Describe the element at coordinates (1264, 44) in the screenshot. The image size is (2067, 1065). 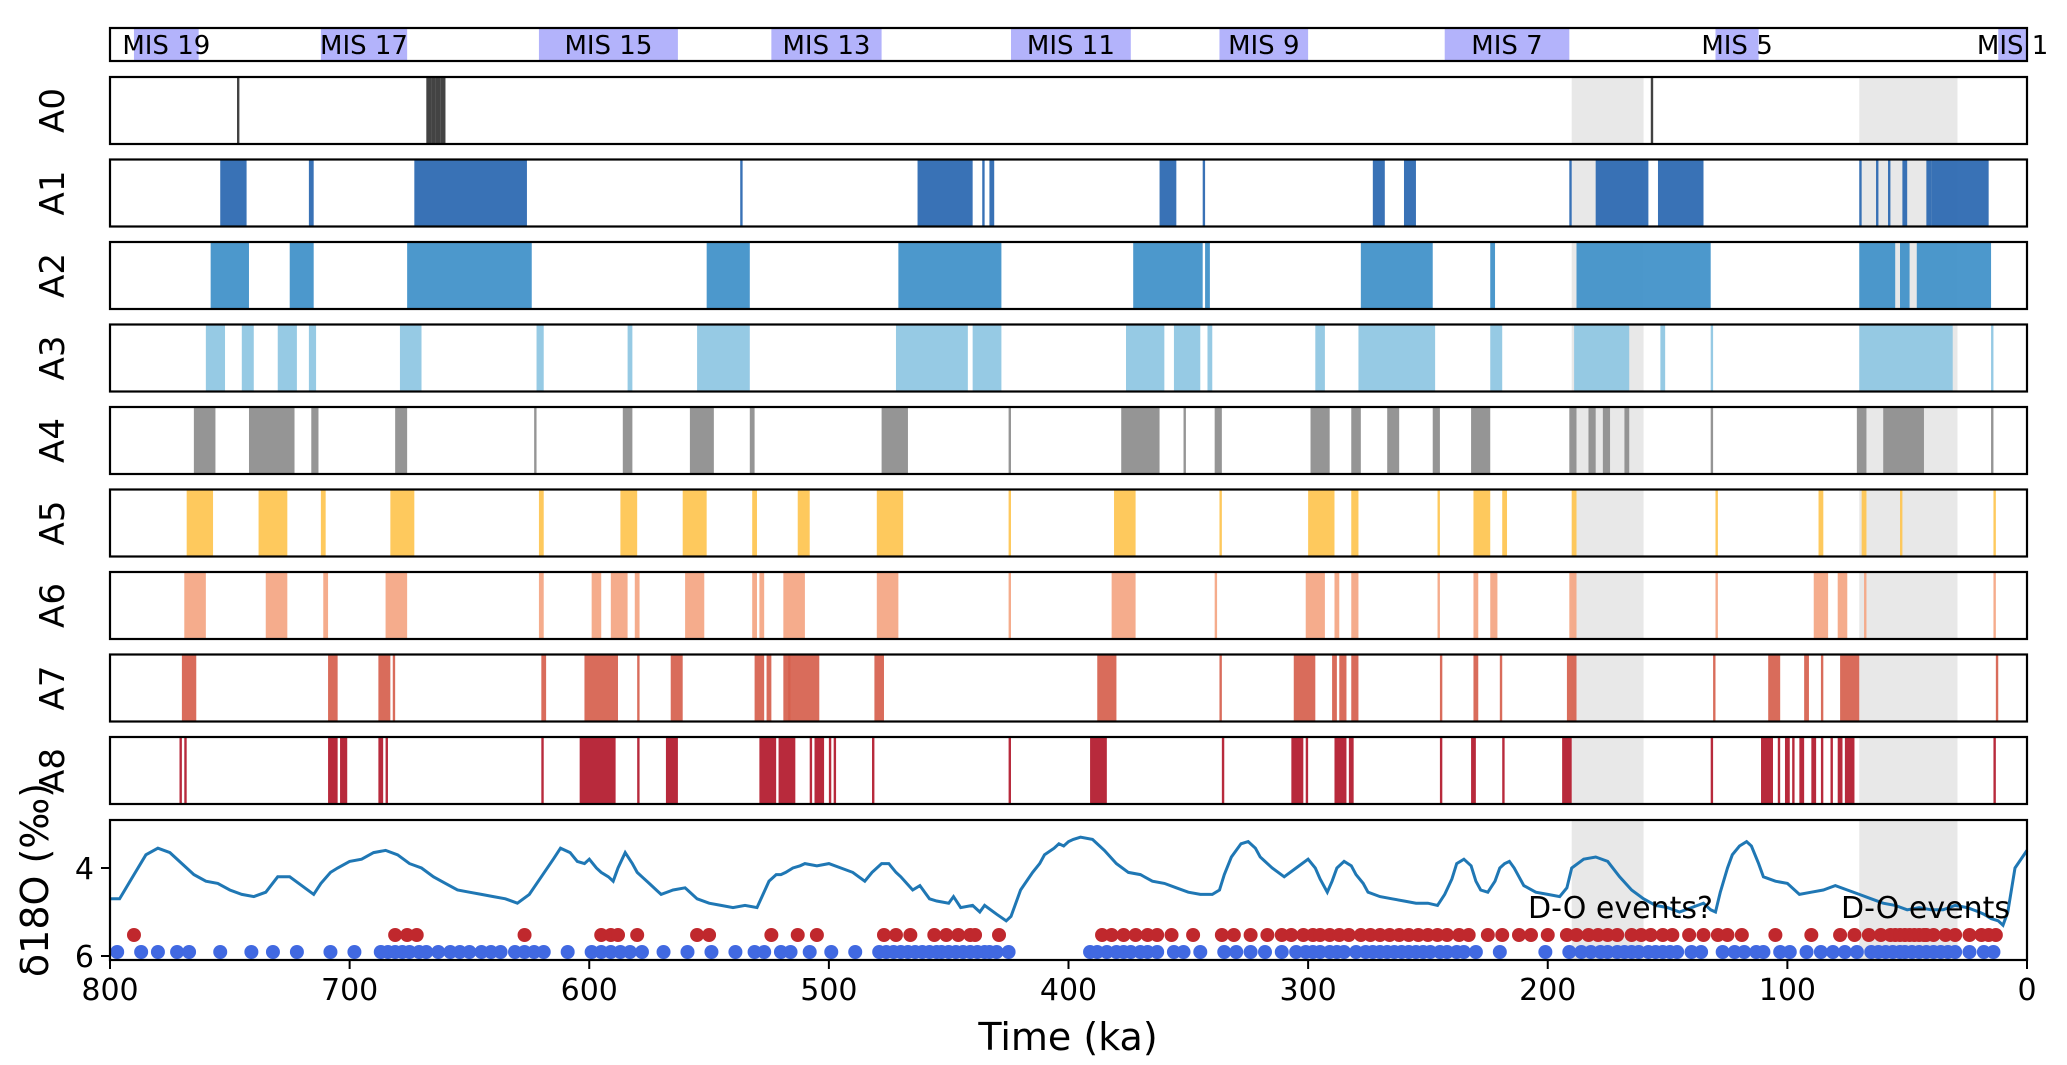
I see `mis-band` at that location.